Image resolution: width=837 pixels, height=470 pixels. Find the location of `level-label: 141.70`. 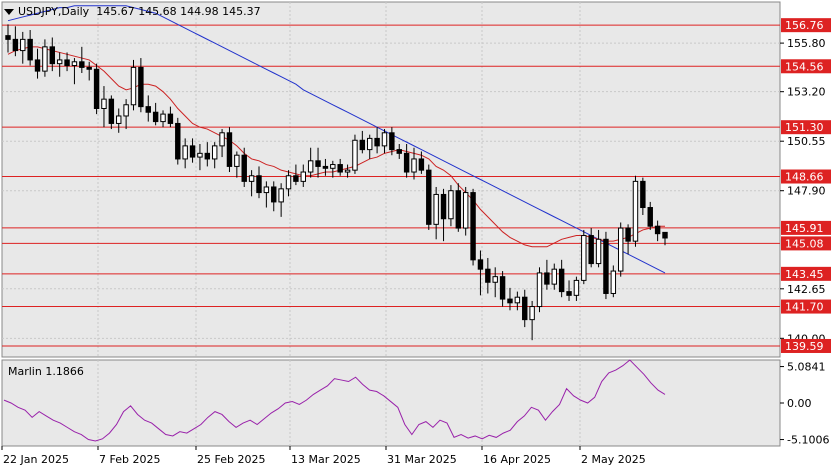

level-label: 141.70 is located at coordinates (804, 307).